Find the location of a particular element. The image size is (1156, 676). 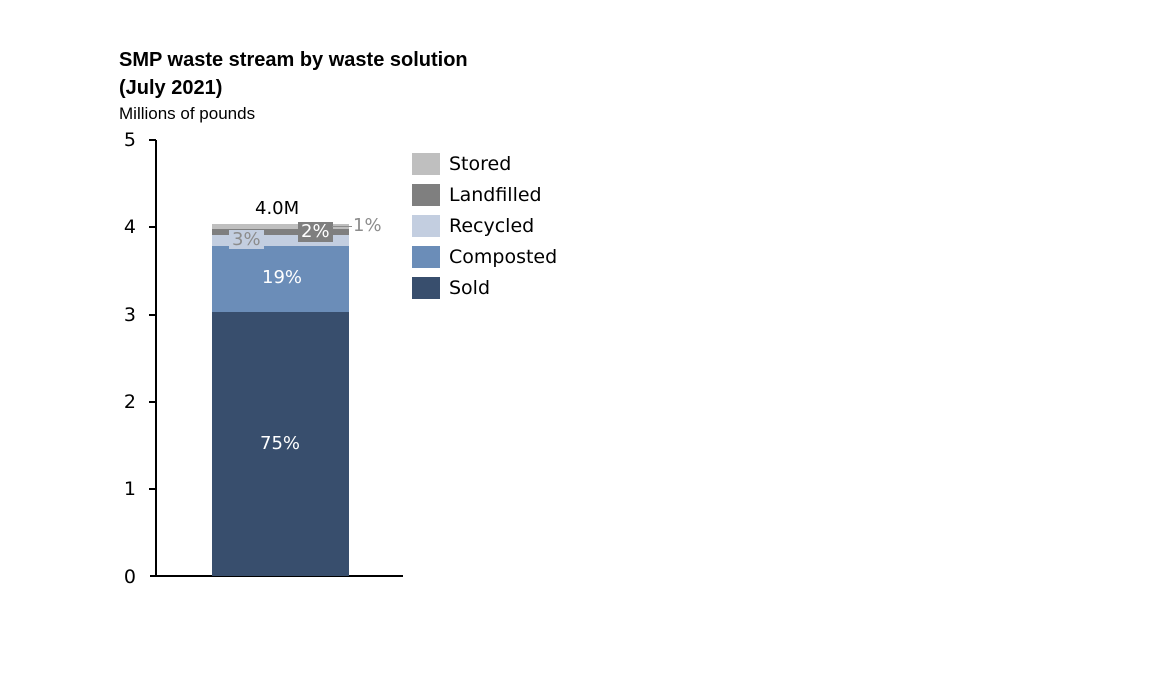

y-tick-label: 1 is located at coordinates (129, 489).